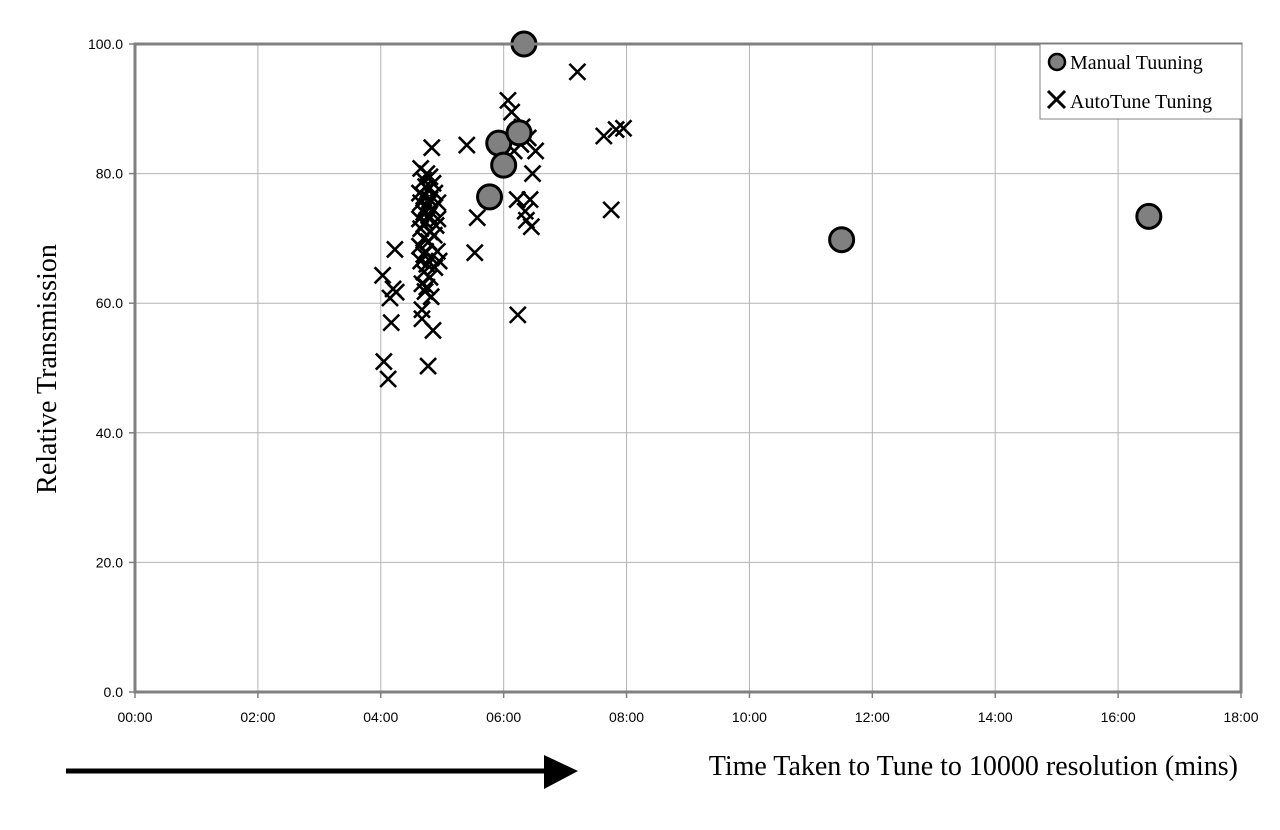  I want to click on x-tick-label: 00:00, so click(134, 717).